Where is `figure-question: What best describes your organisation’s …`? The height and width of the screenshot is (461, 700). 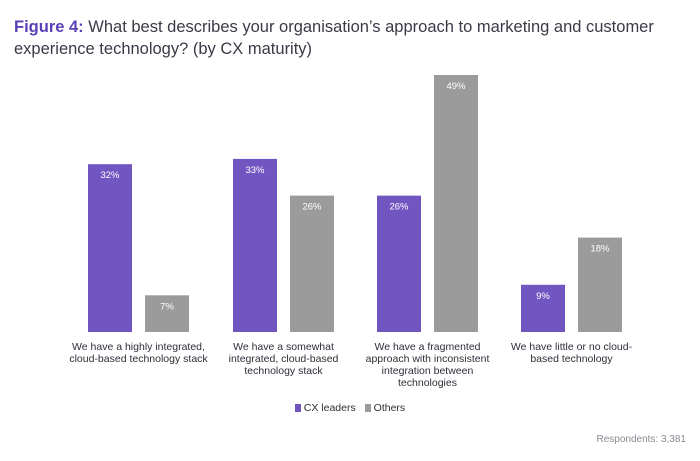 figure-question: What best describes your organisation’s … is located at coordinates (334, 38).